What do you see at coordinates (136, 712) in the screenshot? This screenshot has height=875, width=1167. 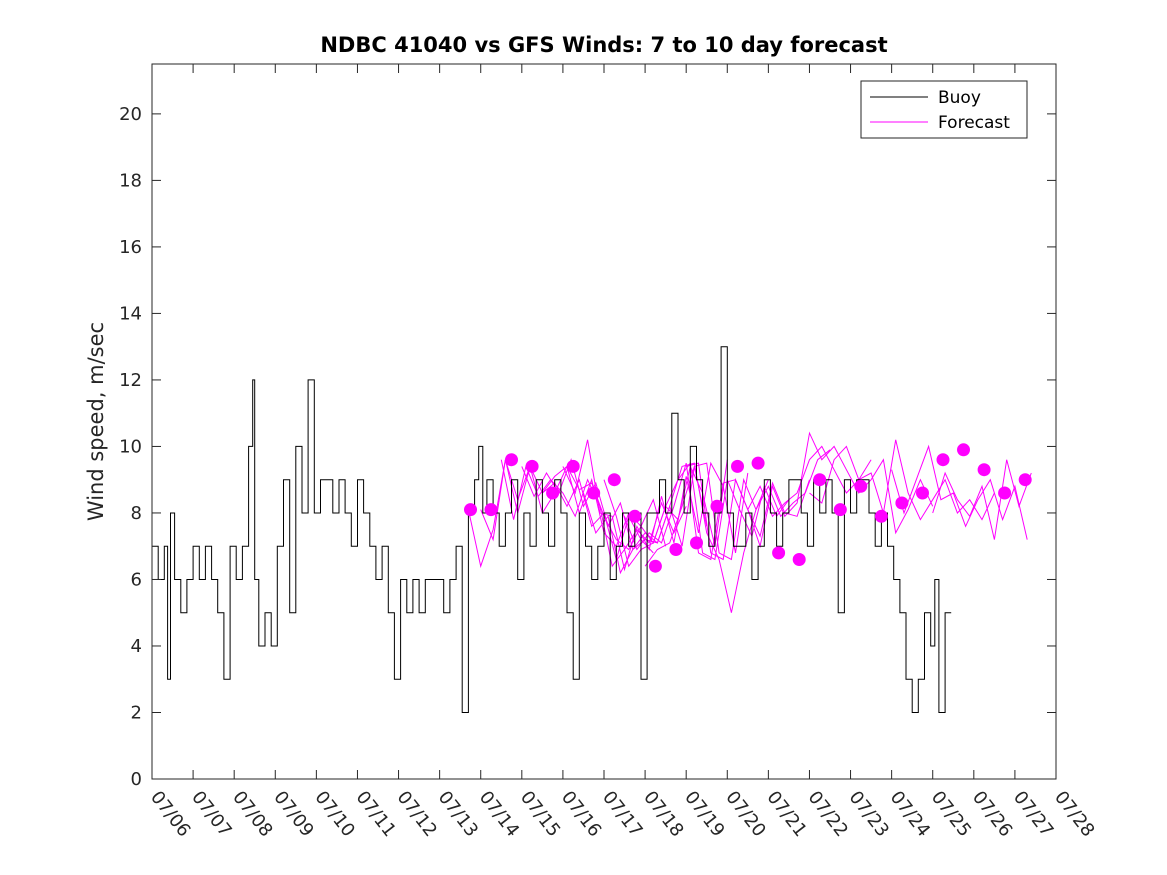 I see `y-tick-label: 2` at bounding box center [136, 712].